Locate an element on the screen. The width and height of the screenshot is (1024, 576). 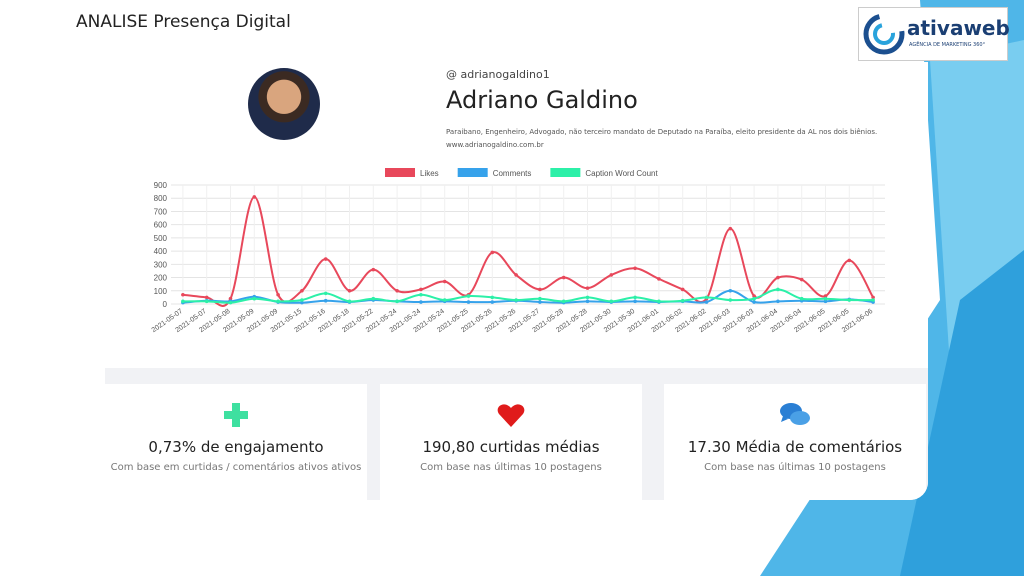
heart-icon is located at coordinates (511, 415).